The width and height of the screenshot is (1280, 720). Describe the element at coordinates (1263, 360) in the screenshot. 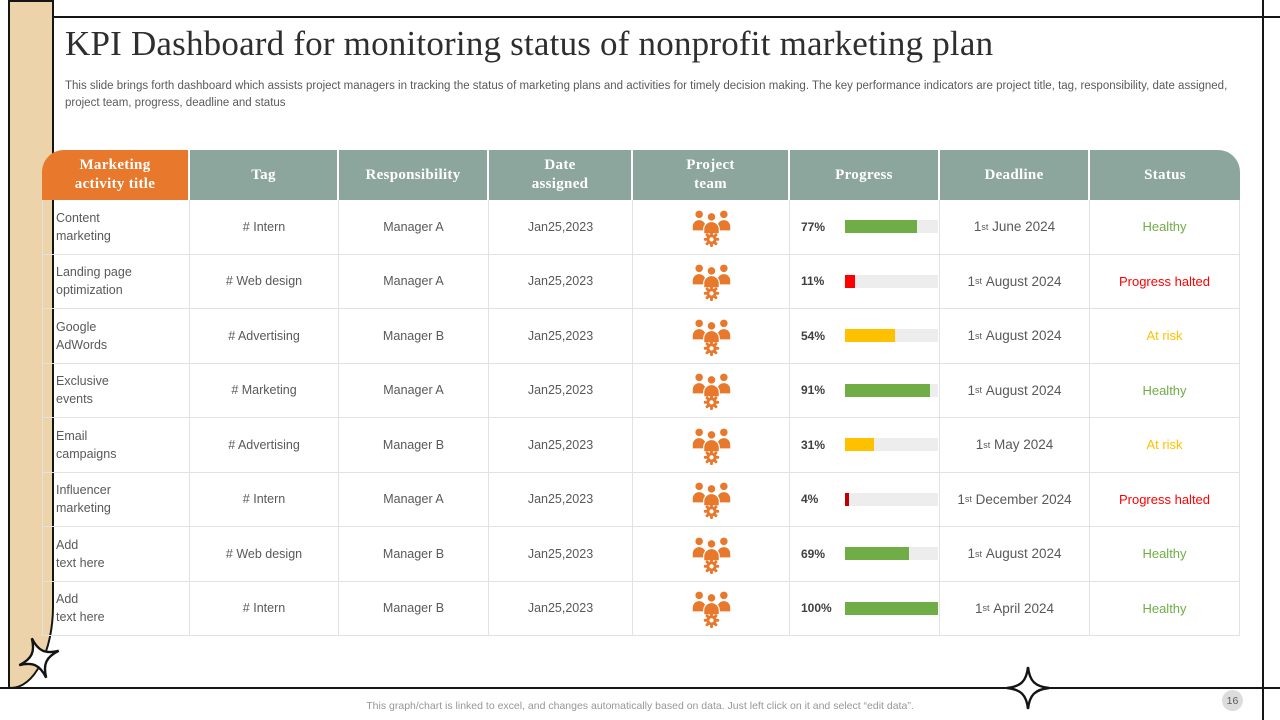

I see `right-border-line` at that location.